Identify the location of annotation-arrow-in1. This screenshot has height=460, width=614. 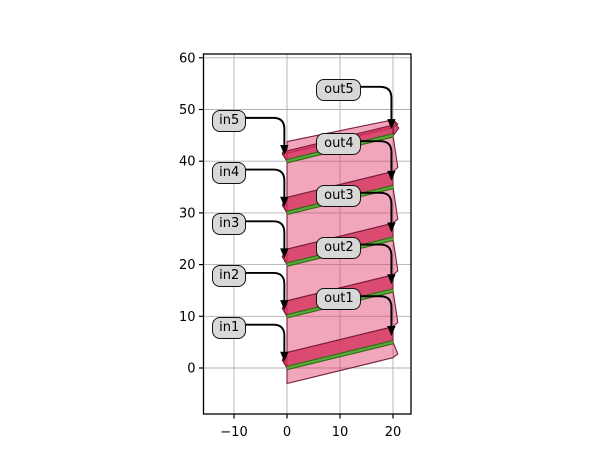
(264, 338).